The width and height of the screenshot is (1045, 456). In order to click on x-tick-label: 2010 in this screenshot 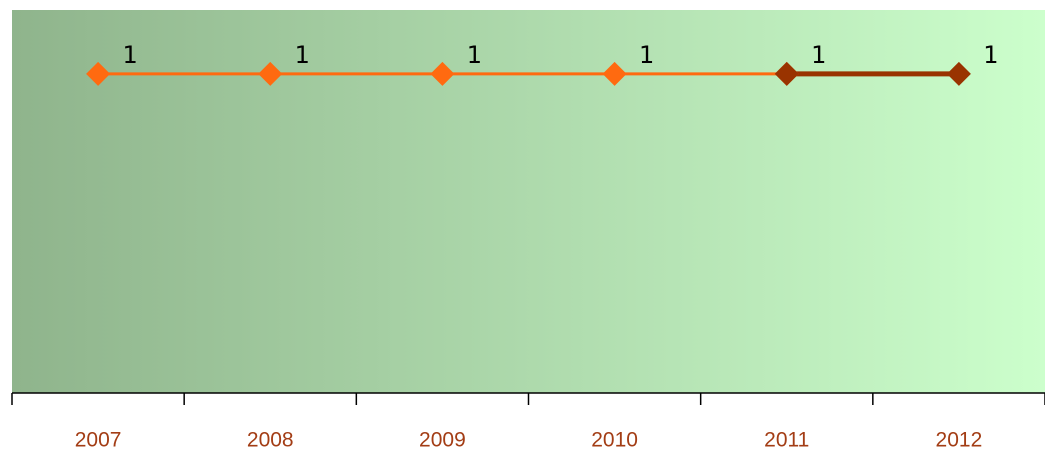, I will do `click(614, 440)`.